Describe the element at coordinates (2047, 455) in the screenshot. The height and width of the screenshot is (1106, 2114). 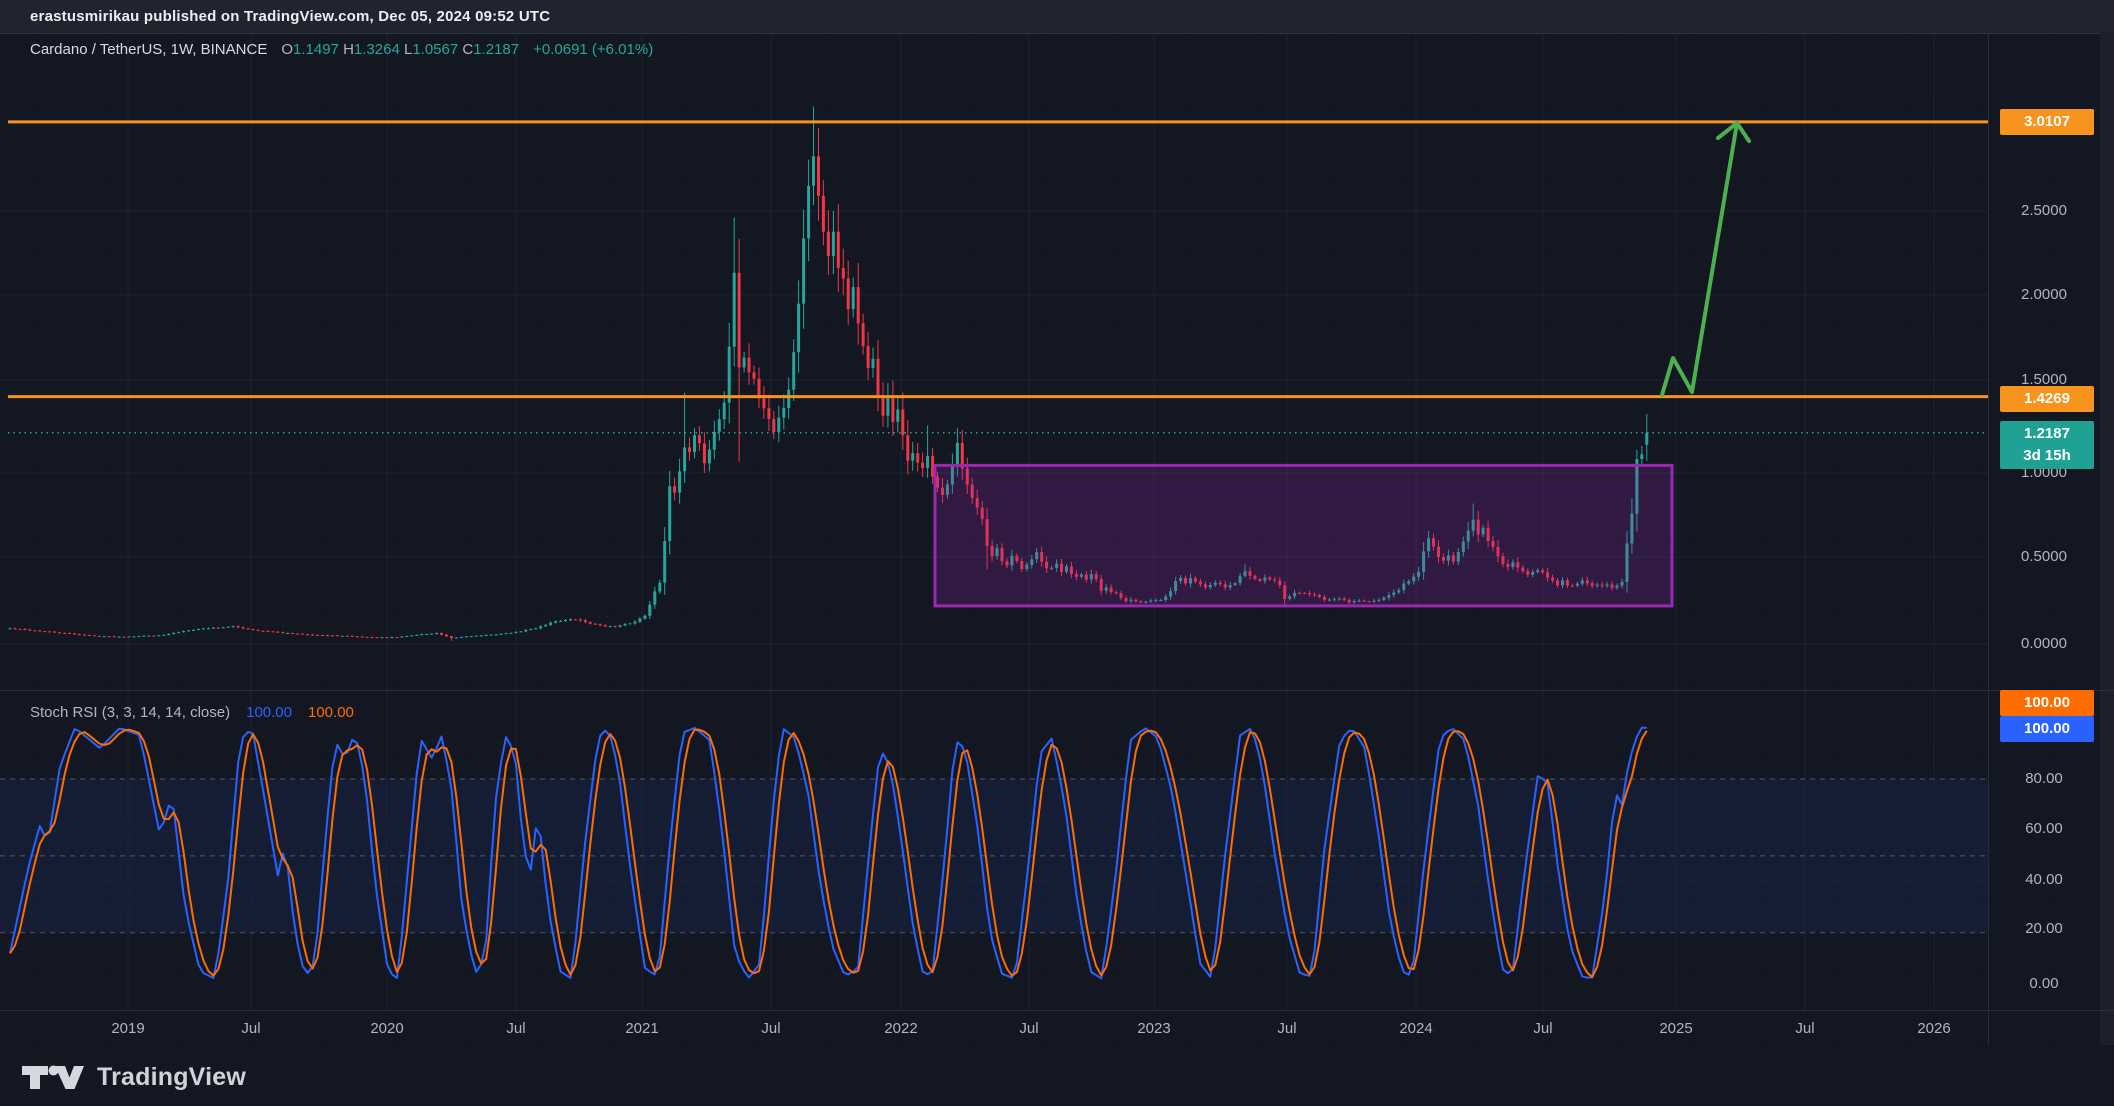
I see `bar-countdown: 3d 15h` at that location.